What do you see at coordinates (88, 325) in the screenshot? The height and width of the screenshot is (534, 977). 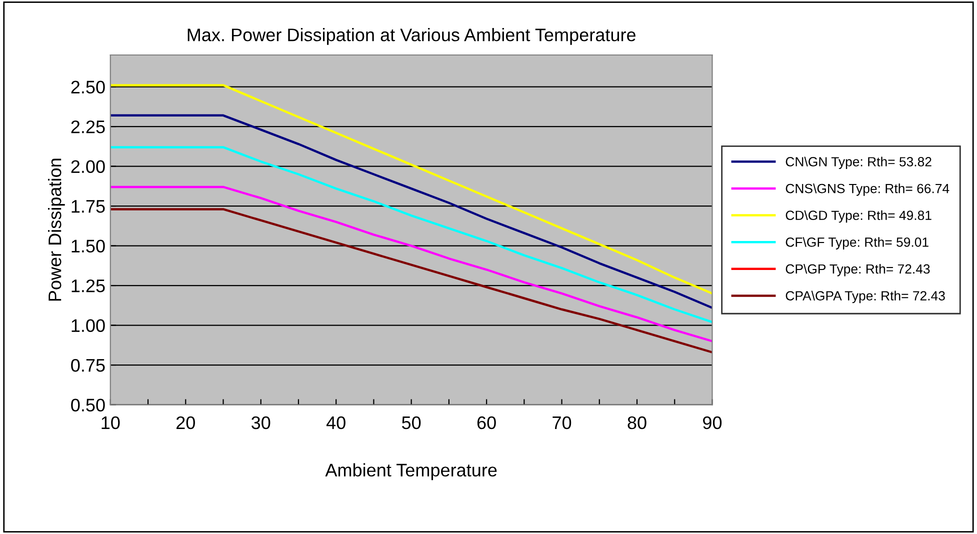 I see `y-tick-label: 1.00` at bounding box center [88, 325].